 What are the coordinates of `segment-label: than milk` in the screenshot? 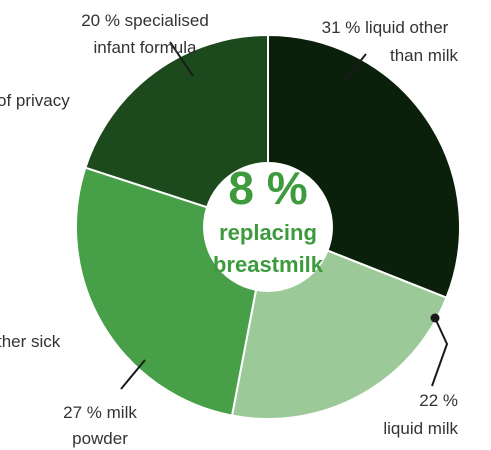 It's located at (424, 55).